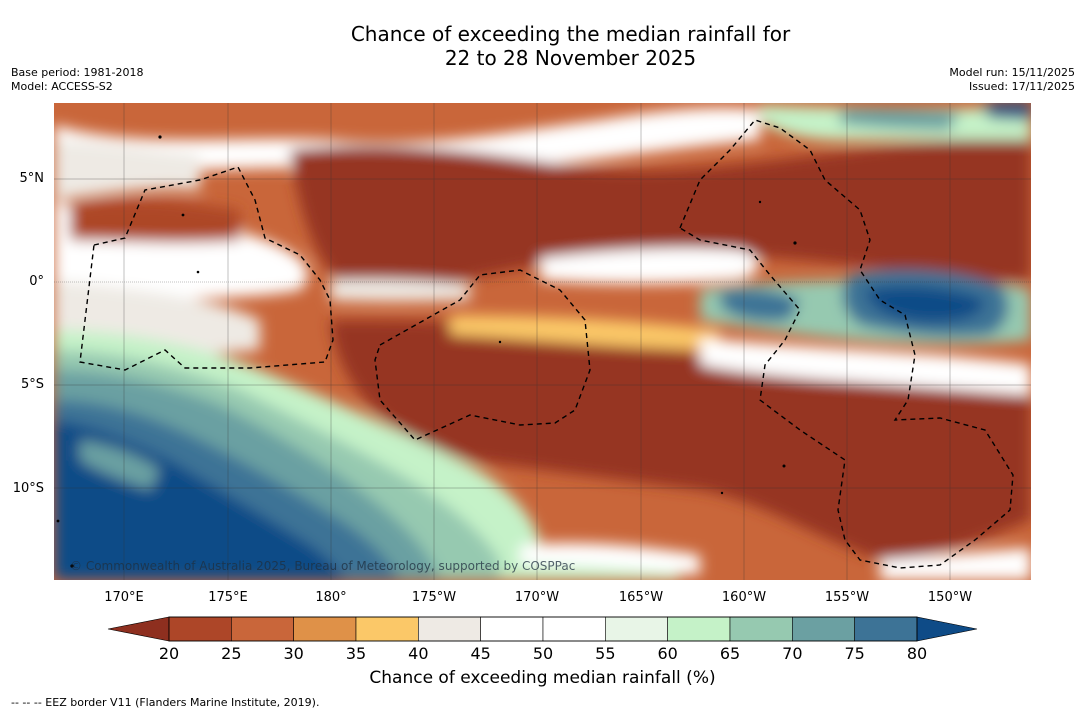  What do you see at coordinates (542, 678) in the screenshot?
I see `colorbar-title: Chance of exceeding median rainfall (%)` at bounding box center [542, 678].